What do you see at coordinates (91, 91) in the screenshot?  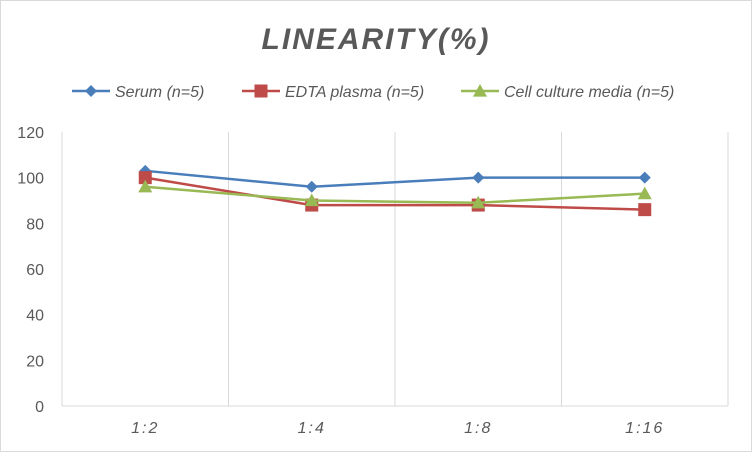 I see `legend-diamond-icon` at bounding box center [91, 91].